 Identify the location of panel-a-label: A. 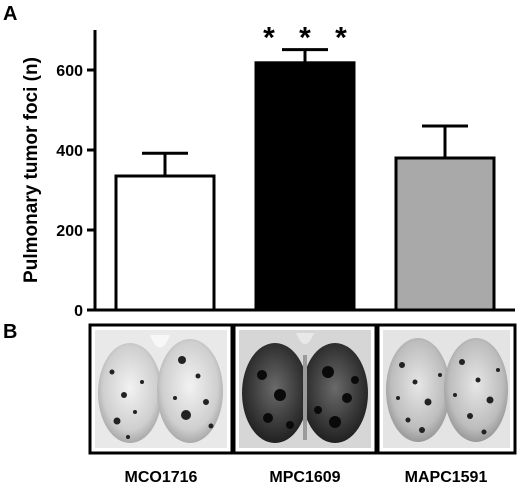
(10, 14).